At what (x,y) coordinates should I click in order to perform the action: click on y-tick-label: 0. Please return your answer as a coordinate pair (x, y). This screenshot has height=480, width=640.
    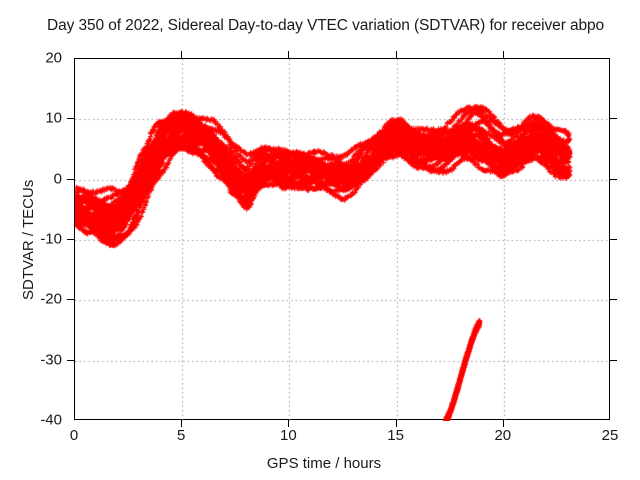
    Looking at the image, I should click on (57, 179).